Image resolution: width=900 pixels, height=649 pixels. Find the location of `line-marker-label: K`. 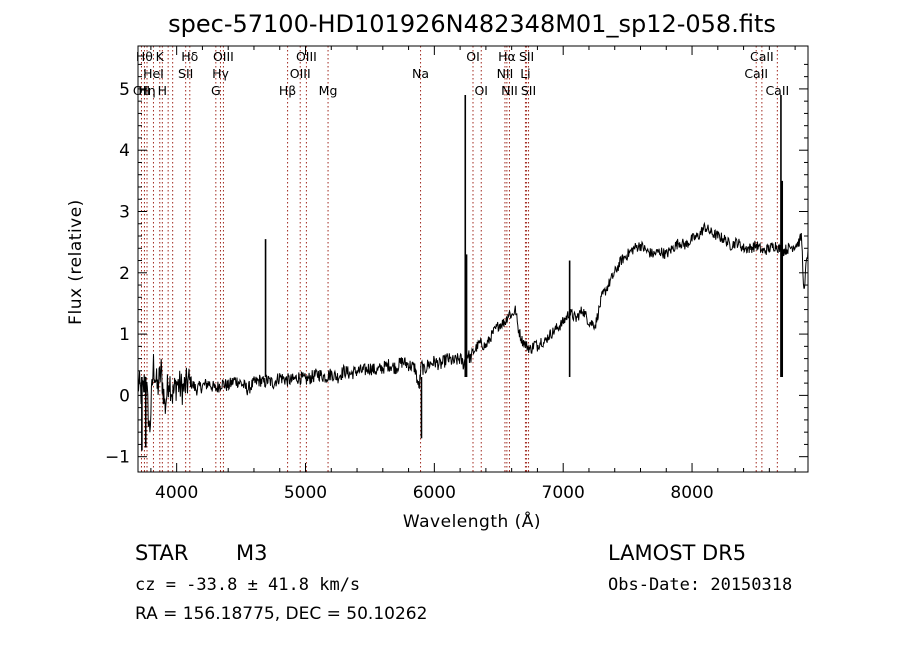

line-marker-label: K is located at coordinates (160, 56).